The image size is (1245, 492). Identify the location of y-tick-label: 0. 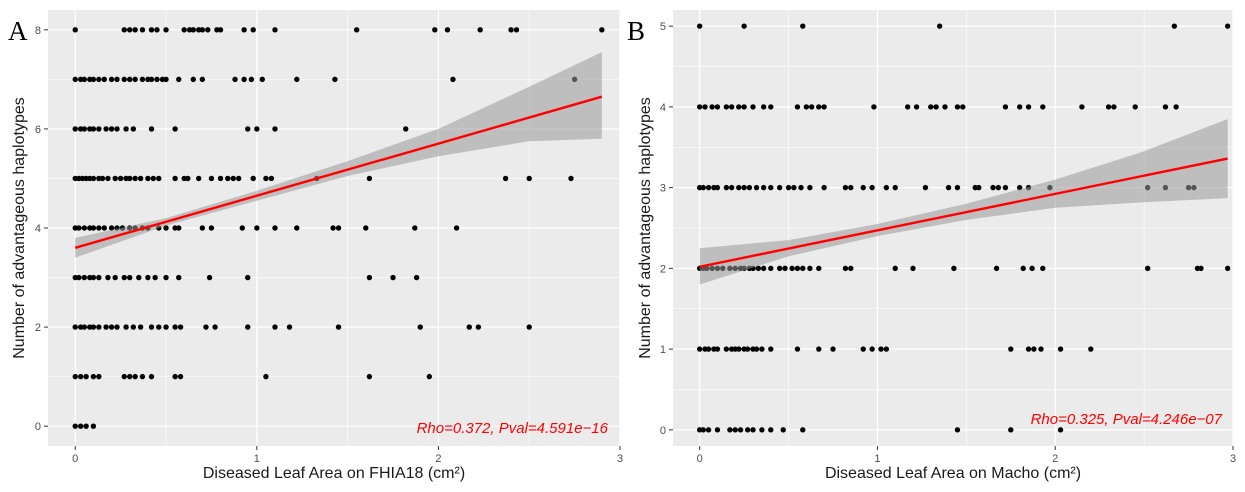
(663, 431).